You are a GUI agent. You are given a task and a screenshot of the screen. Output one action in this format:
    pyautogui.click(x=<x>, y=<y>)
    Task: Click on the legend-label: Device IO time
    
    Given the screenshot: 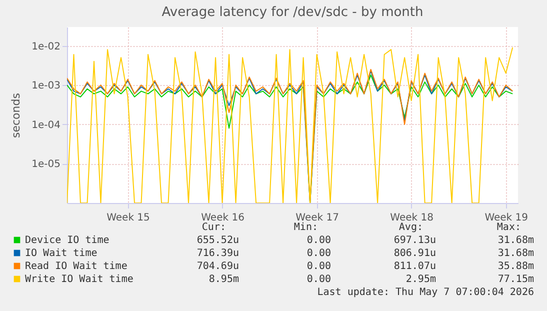 What is the action you would take?
    pyautogui.click(x=67, y=240)
    